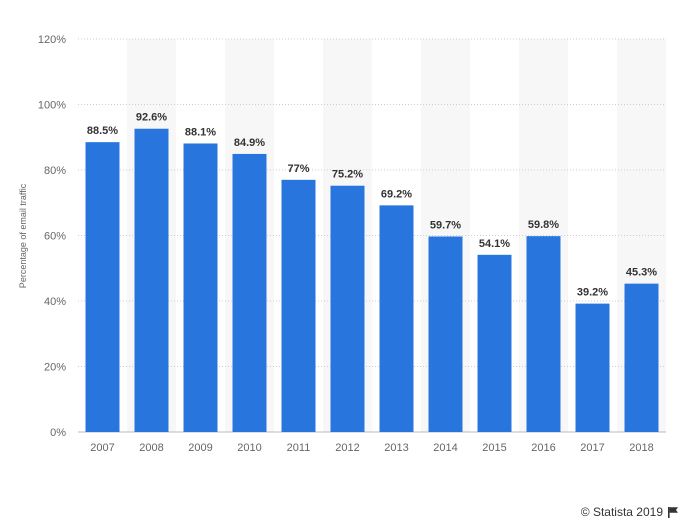 Image resolution: width=695 pixels, height=525 pixels. I want to click on bar-value-label: 88.1%, so click(200, 132).